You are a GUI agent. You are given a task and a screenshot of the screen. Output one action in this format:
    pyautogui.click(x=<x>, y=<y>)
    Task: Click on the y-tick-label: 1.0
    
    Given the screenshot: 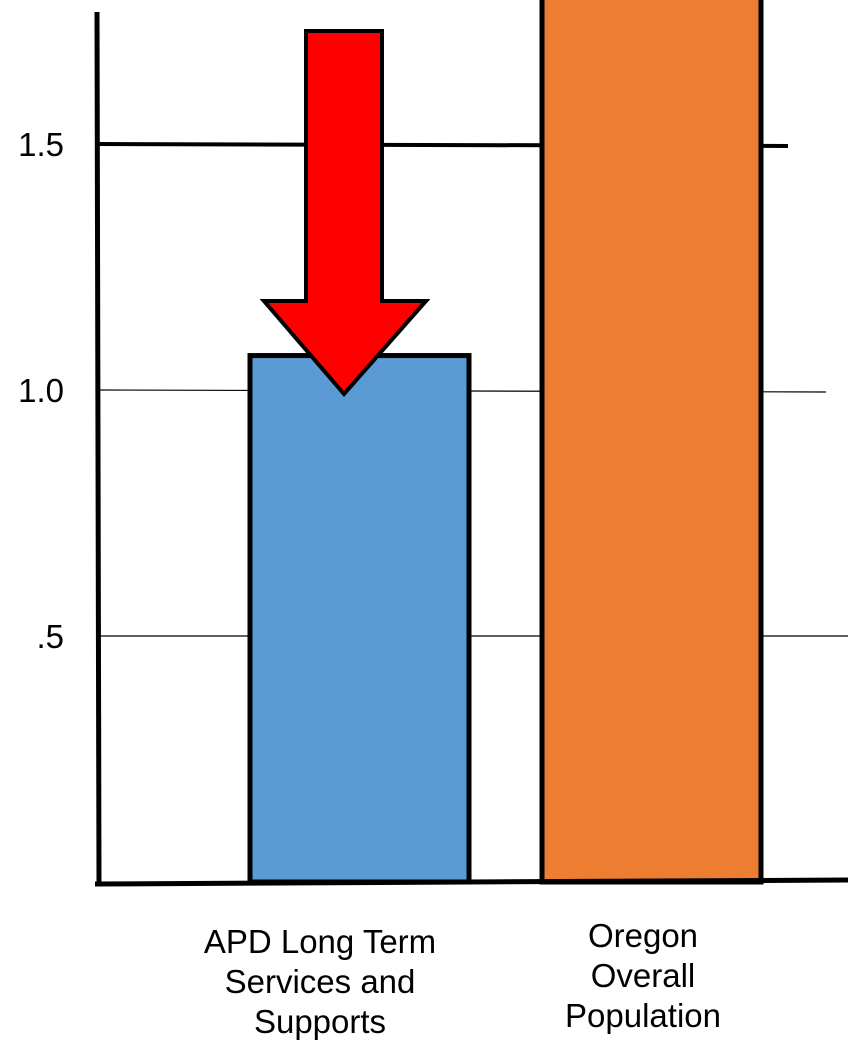 What is the action you would take?
    pyautogui.click(x=41, y=390)
    